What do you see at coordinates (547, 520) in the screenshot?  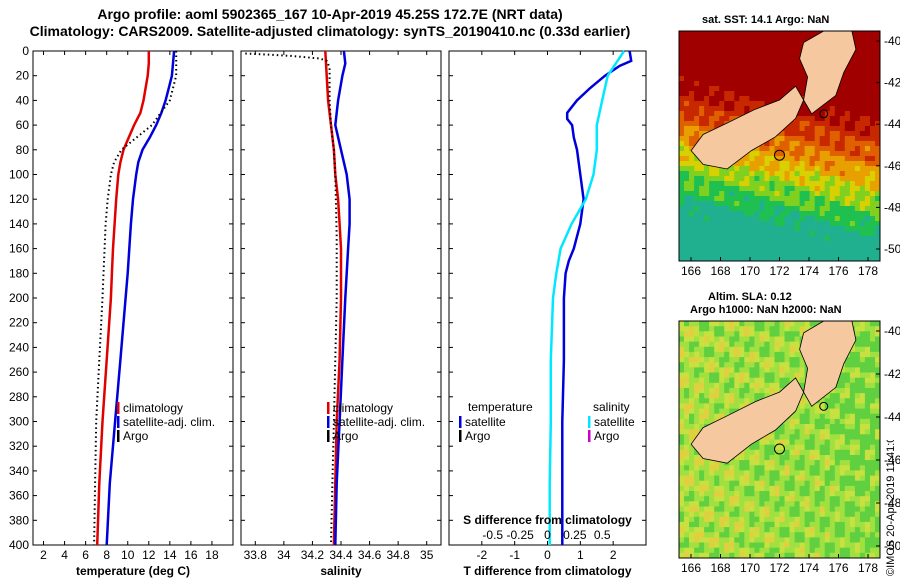 I see `s-difference-label: S difference from climatology` at bounding box center [547, 520].